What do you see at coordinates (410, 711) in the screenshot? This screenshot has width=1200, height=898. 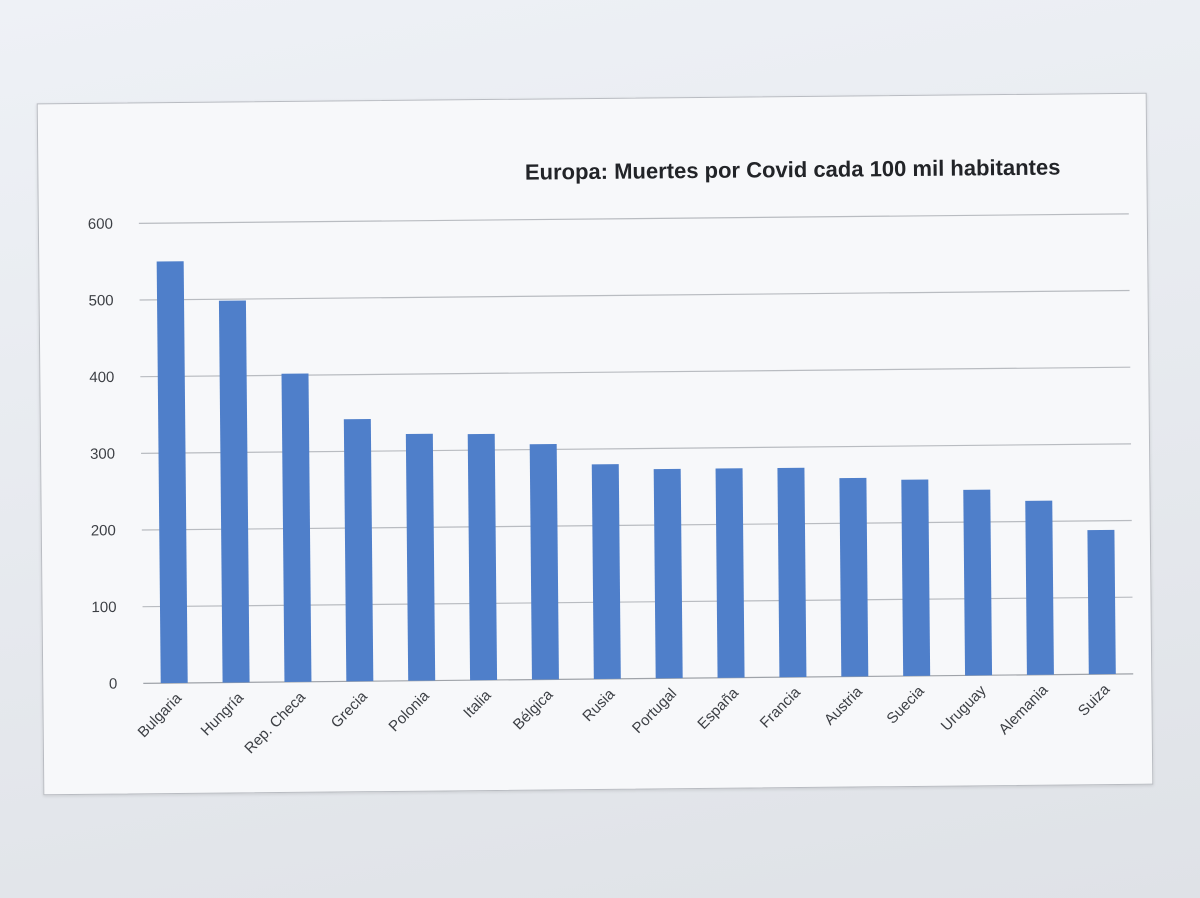 I see `x-category-label: Polonia` at bounding box center [410, 711].